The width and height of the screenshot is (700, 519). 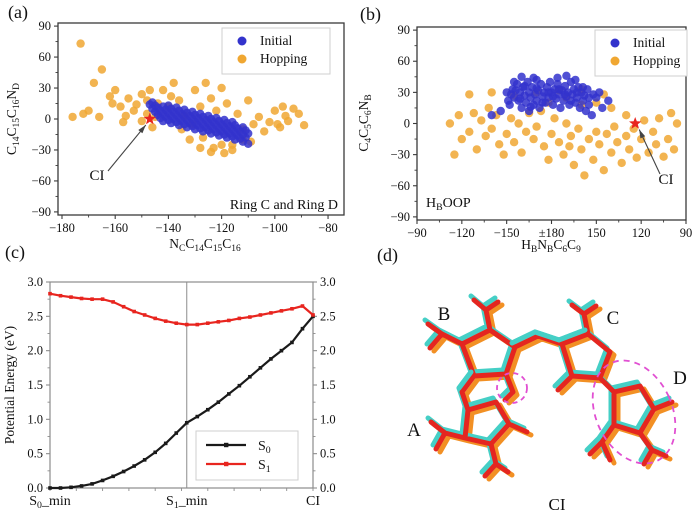 What do you see at coordinates (328, 488) in the screenshot?
I see `y-tick-label-right: 0.0` at bounding box center [328, 488].